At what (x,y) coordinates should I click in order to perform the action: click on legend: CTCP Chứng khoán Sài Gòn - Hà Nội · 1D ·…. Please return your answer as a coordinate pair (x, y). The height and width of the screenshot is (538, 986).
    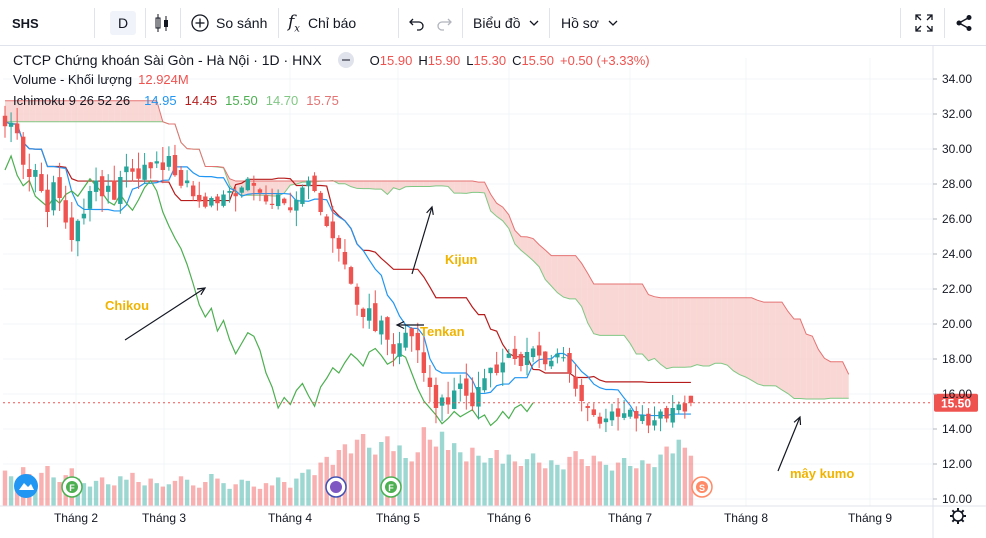
    Looking at the image, I should click on (331, 80).